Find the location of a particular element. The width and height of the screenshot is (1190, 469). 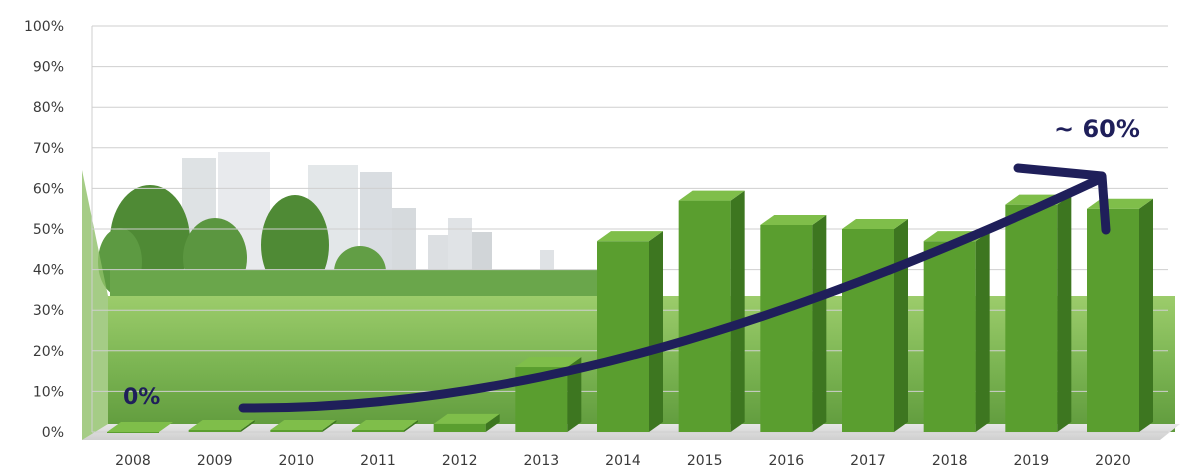

x-tick-label: 2012 is located at coordinates (460, 461).